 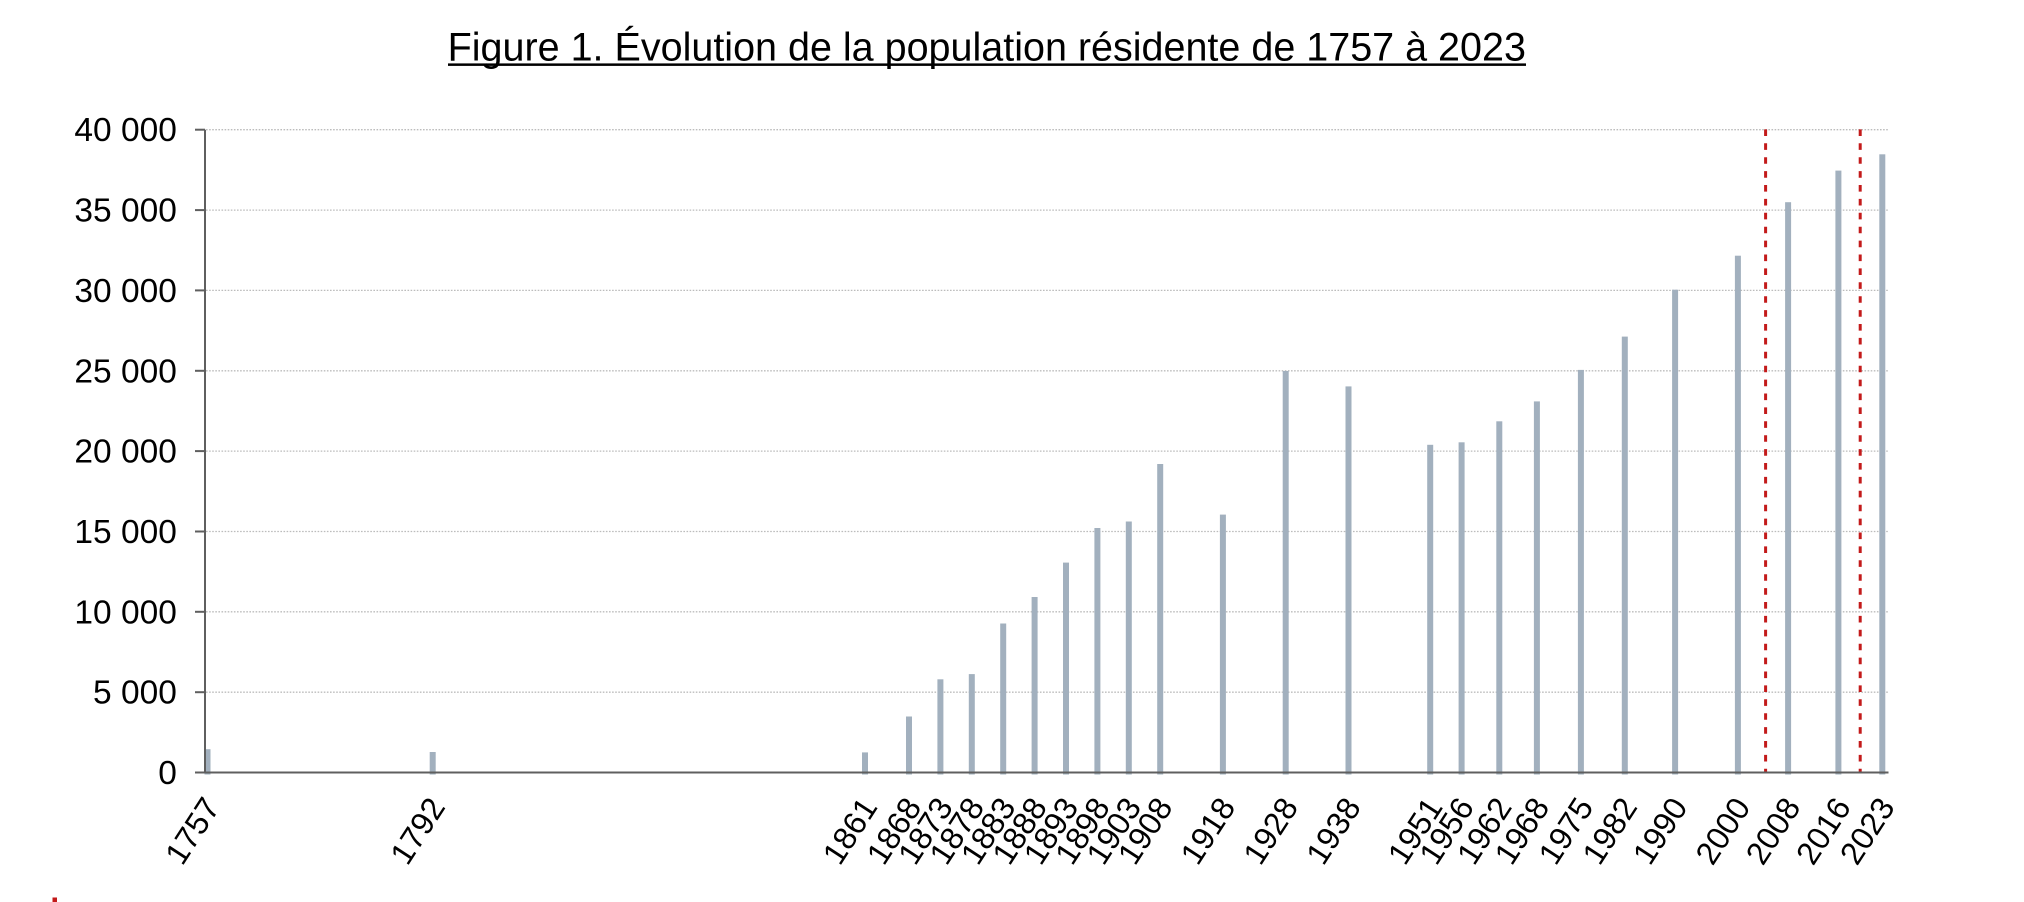 I want to click on svg-text: 35 000, so click(x=125, y=211).